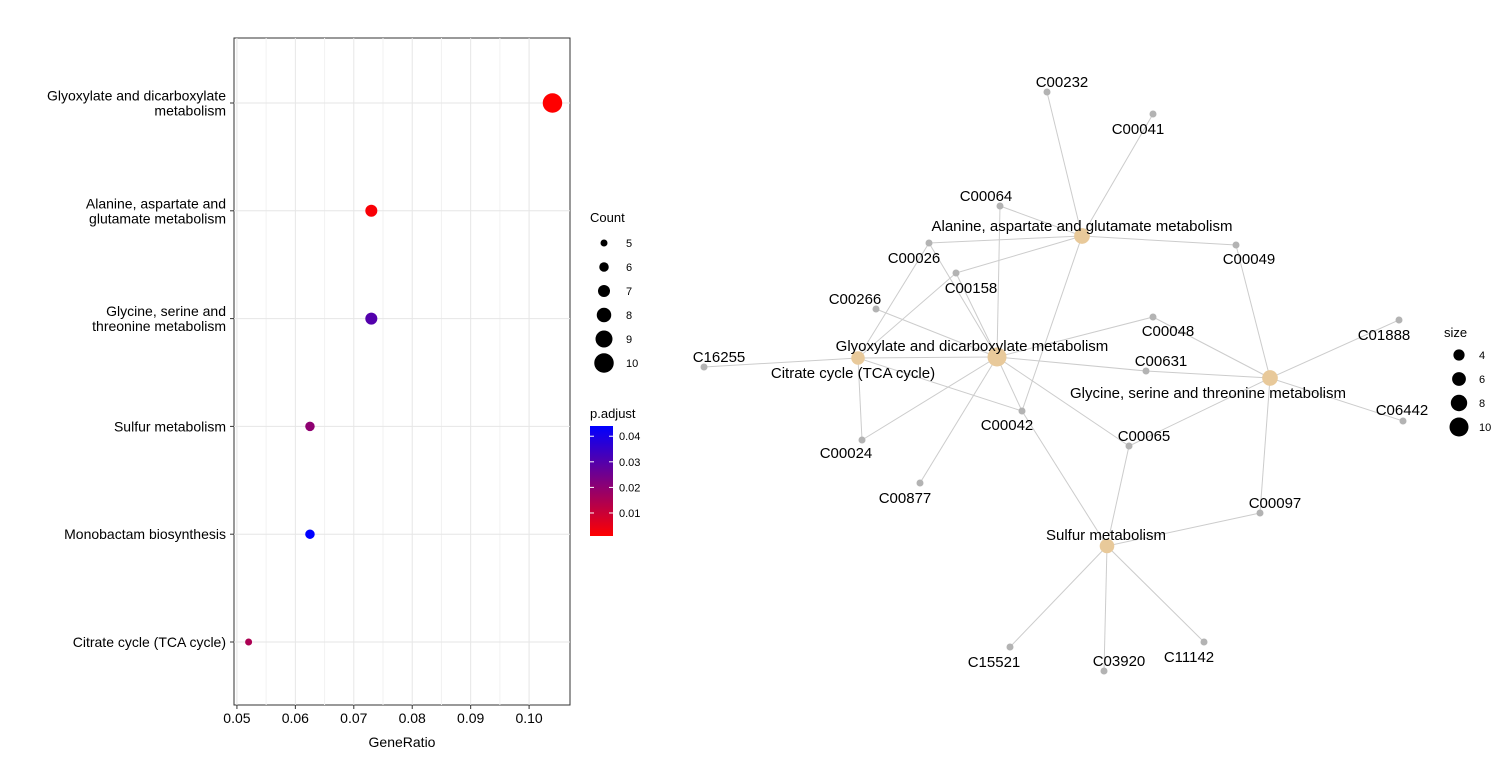  What do you see at coordinates (1144, 436) in the screenshot?
I see `gene-label: C00065` at bounding box center [1144, 436].